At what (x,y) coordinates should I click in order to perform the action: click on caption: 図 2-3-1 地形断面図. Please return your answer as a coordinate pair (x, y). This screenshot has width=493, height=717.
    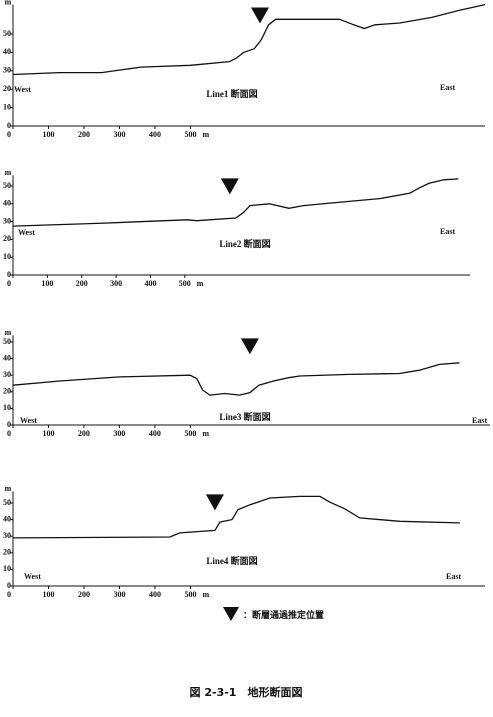
    Looking at the image, I should click on (246, 692).